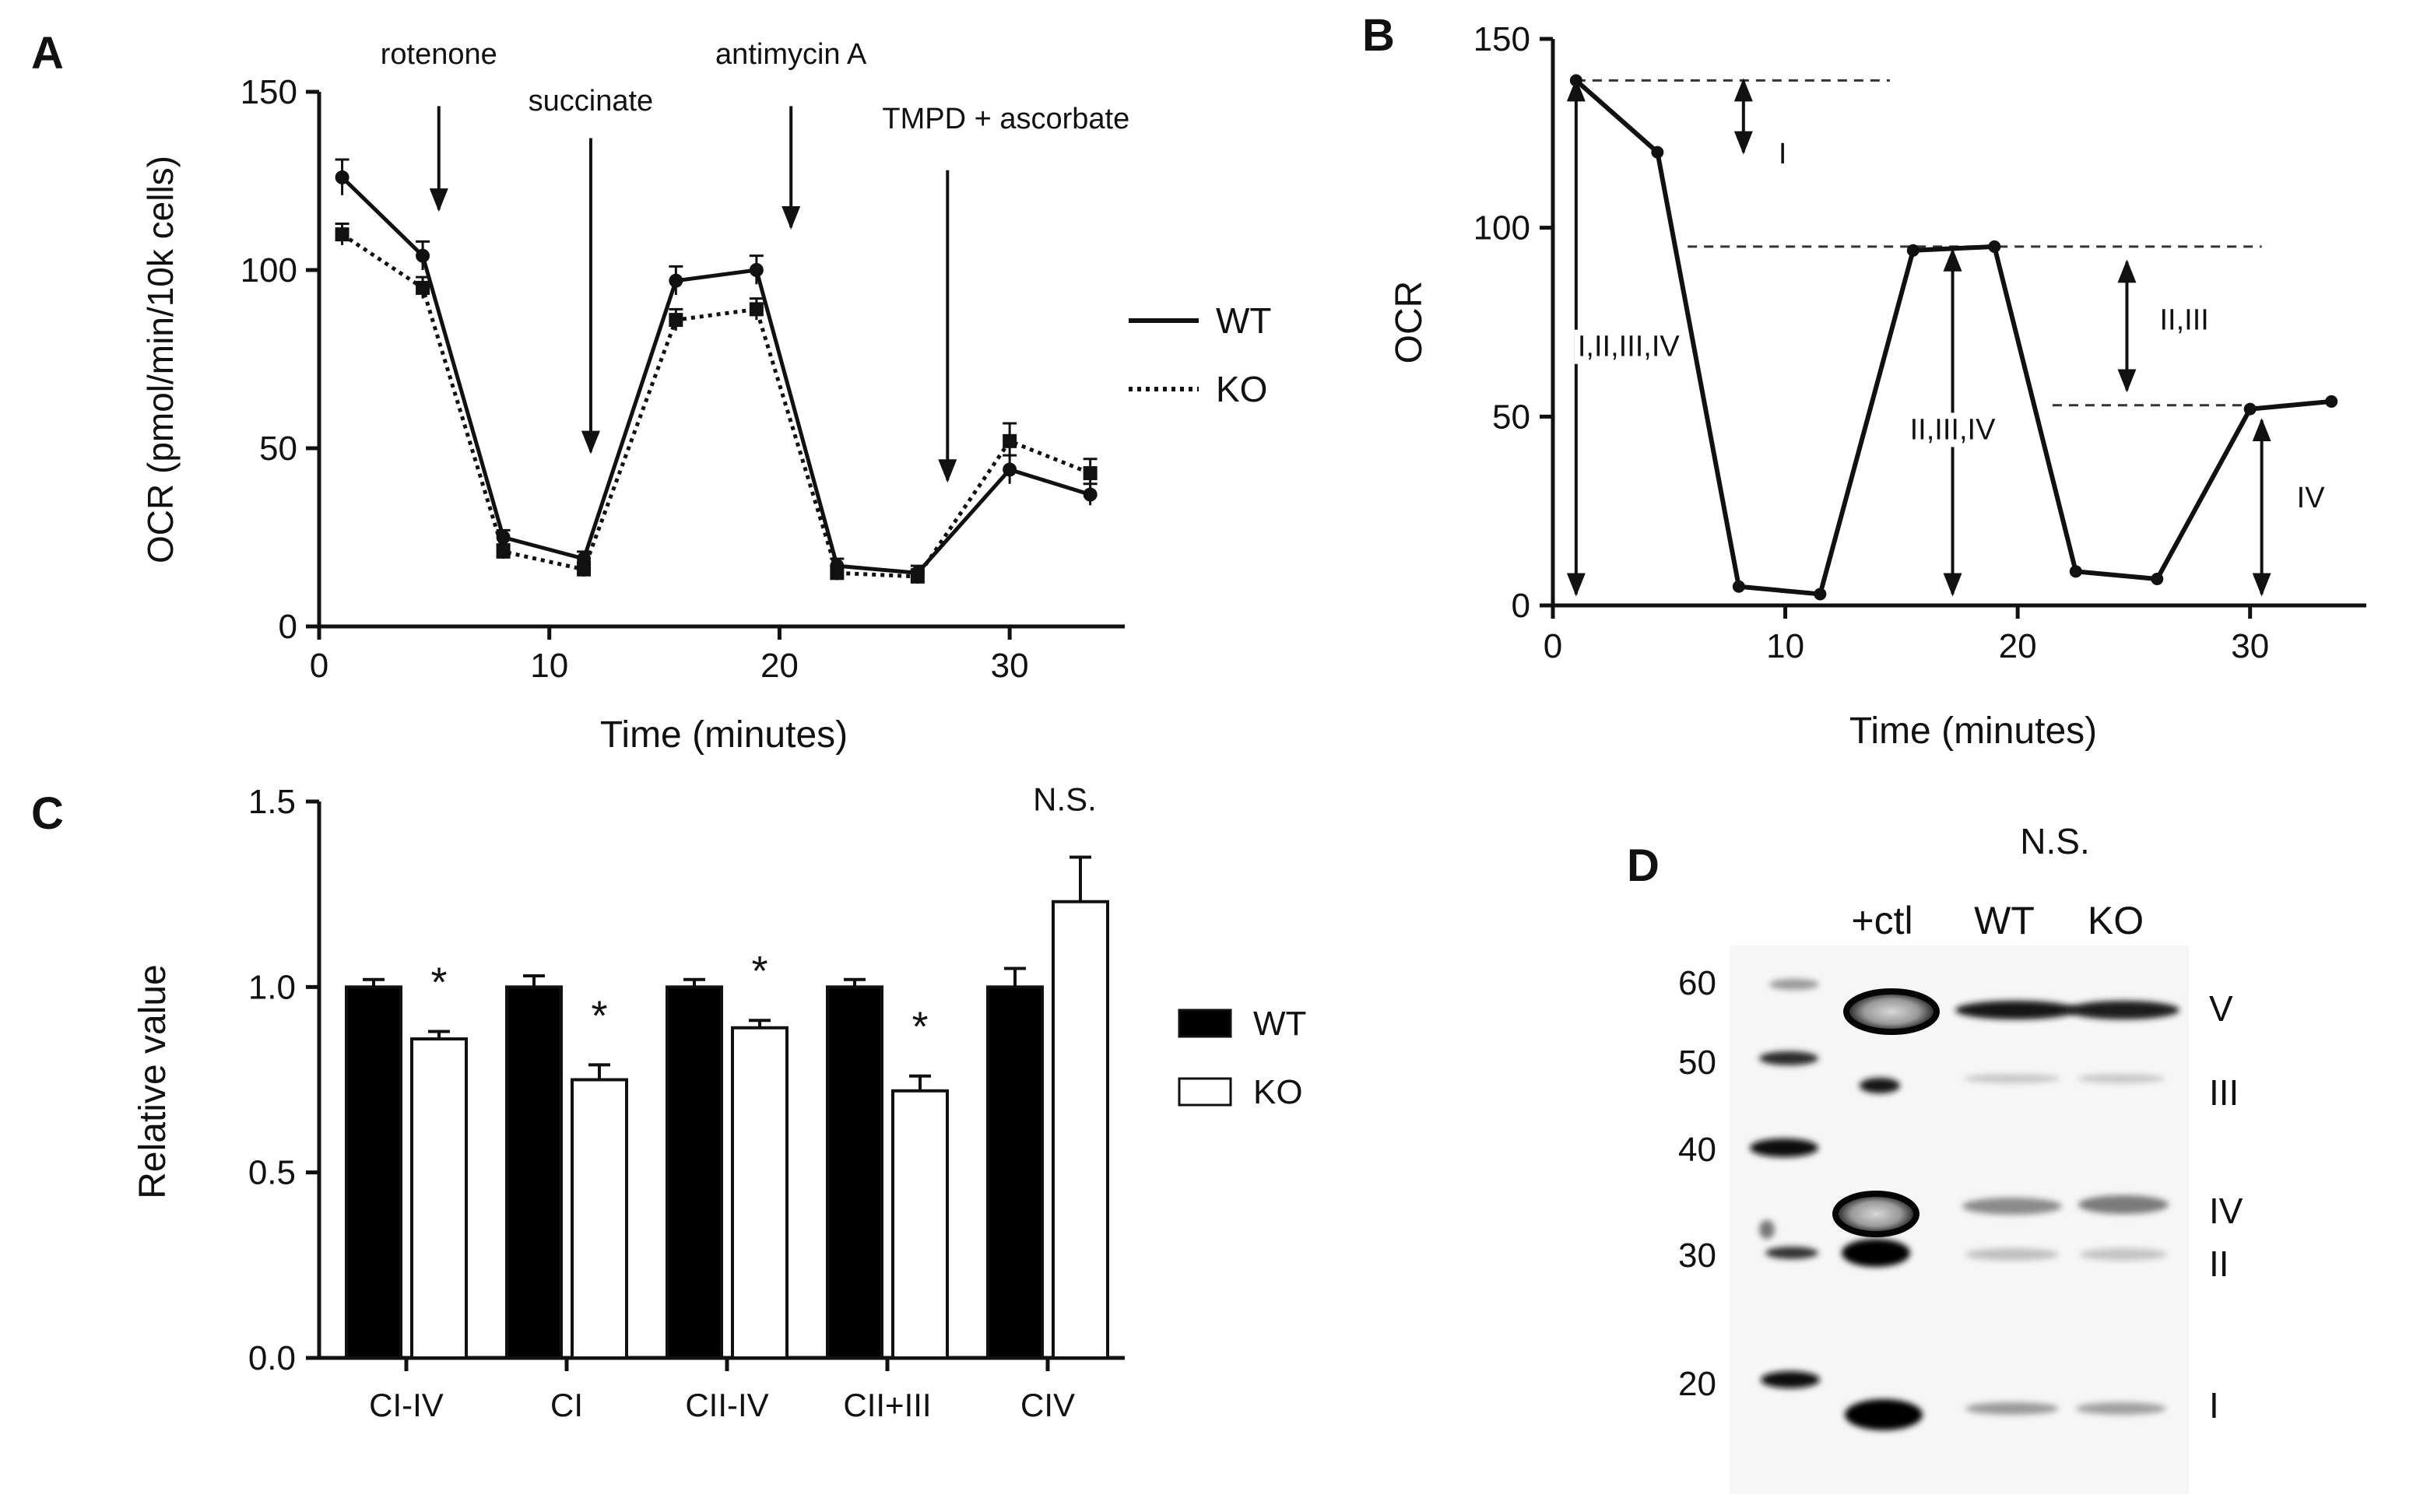 The width and height of the screenshot is (2420, 1512). I want to click on panel-b-ytick-label: 150, so click(1501, 39).